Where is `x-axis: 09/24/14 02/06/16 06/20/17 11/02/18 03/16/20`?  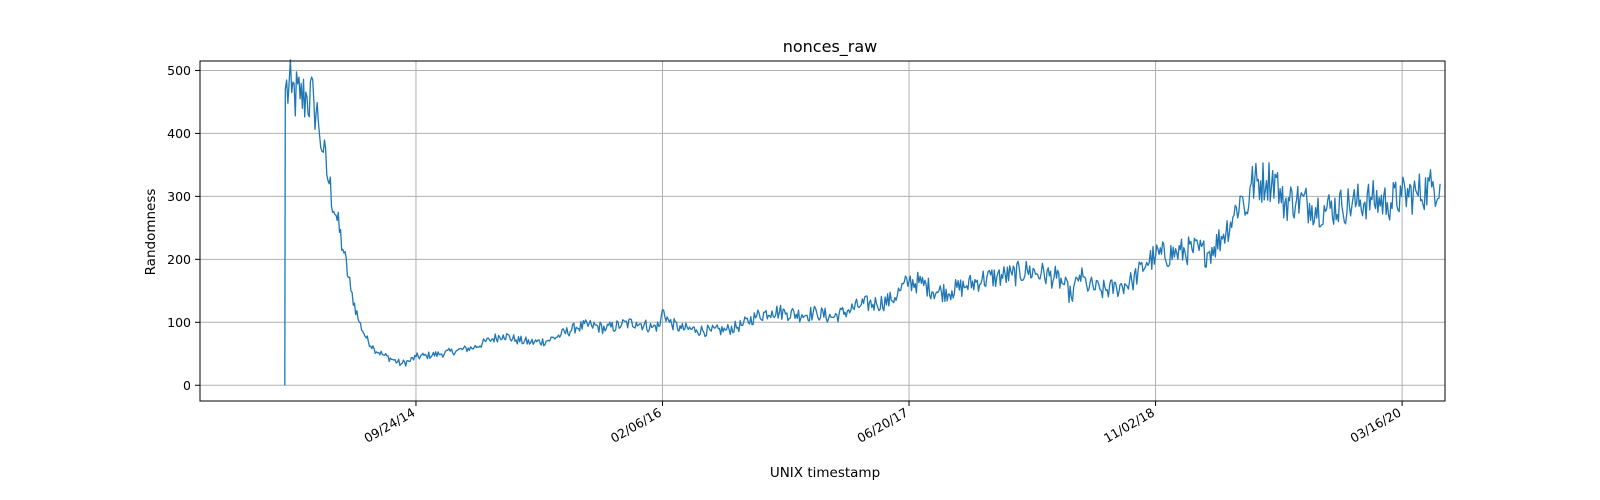
x-axis: 09/24/14 02/06/16 06/20/17 11/02/18 03/16/20 is located at coordinates (882, 423).